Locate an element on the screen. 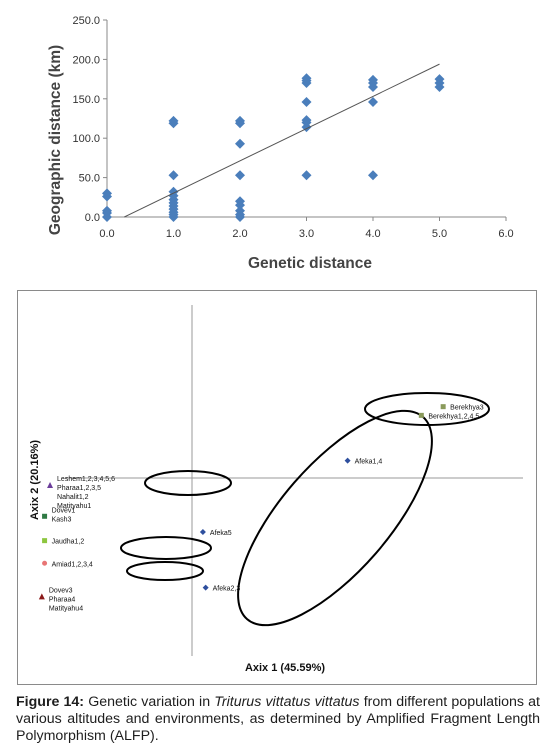 The image size is (553, 749). chart-x-tick-label: 6.0 is located at coordinates (505, 234).